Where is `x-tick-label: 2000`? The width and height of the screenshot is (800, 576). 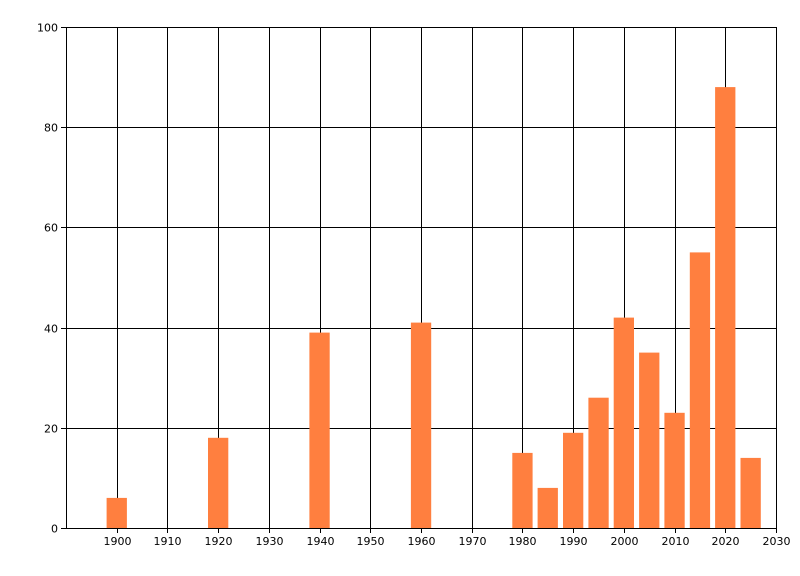 x-tick-label: 2000 is located at coordinates (625, 541).